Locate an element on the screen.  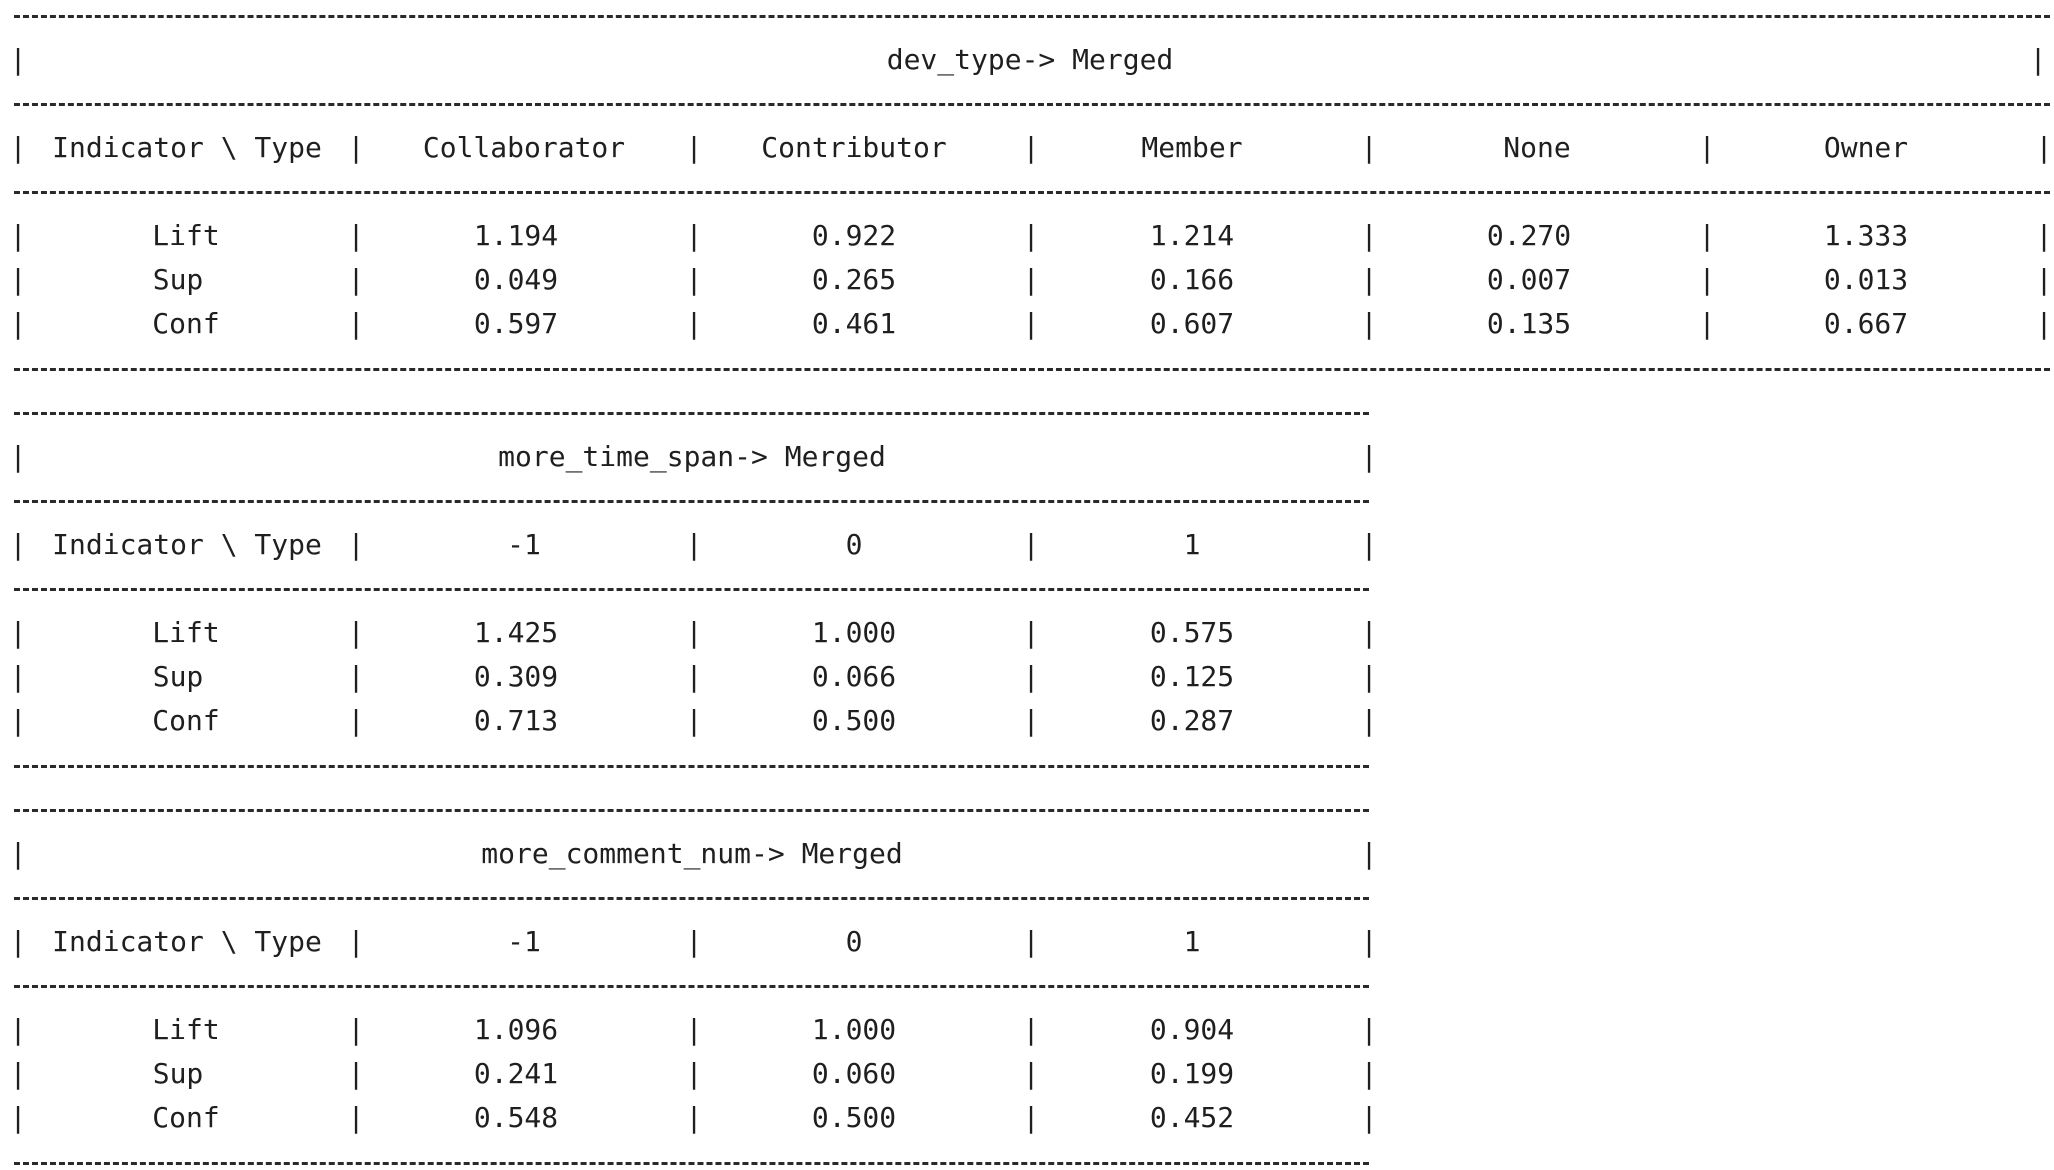
cell-value: 0.904 is located at coordinates (1192, 1029).